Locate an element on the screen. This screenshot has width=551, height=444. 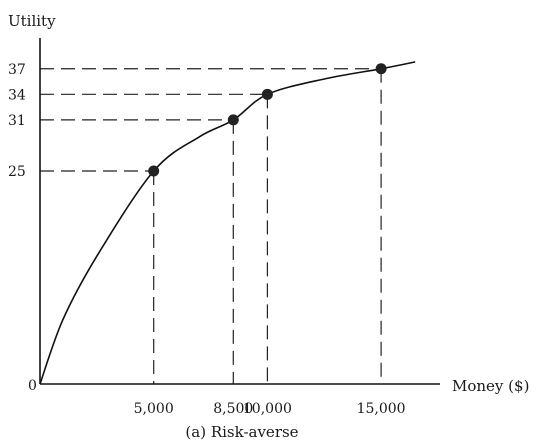
y-tick-label-25: 25 is located at coordinates (17, 172).